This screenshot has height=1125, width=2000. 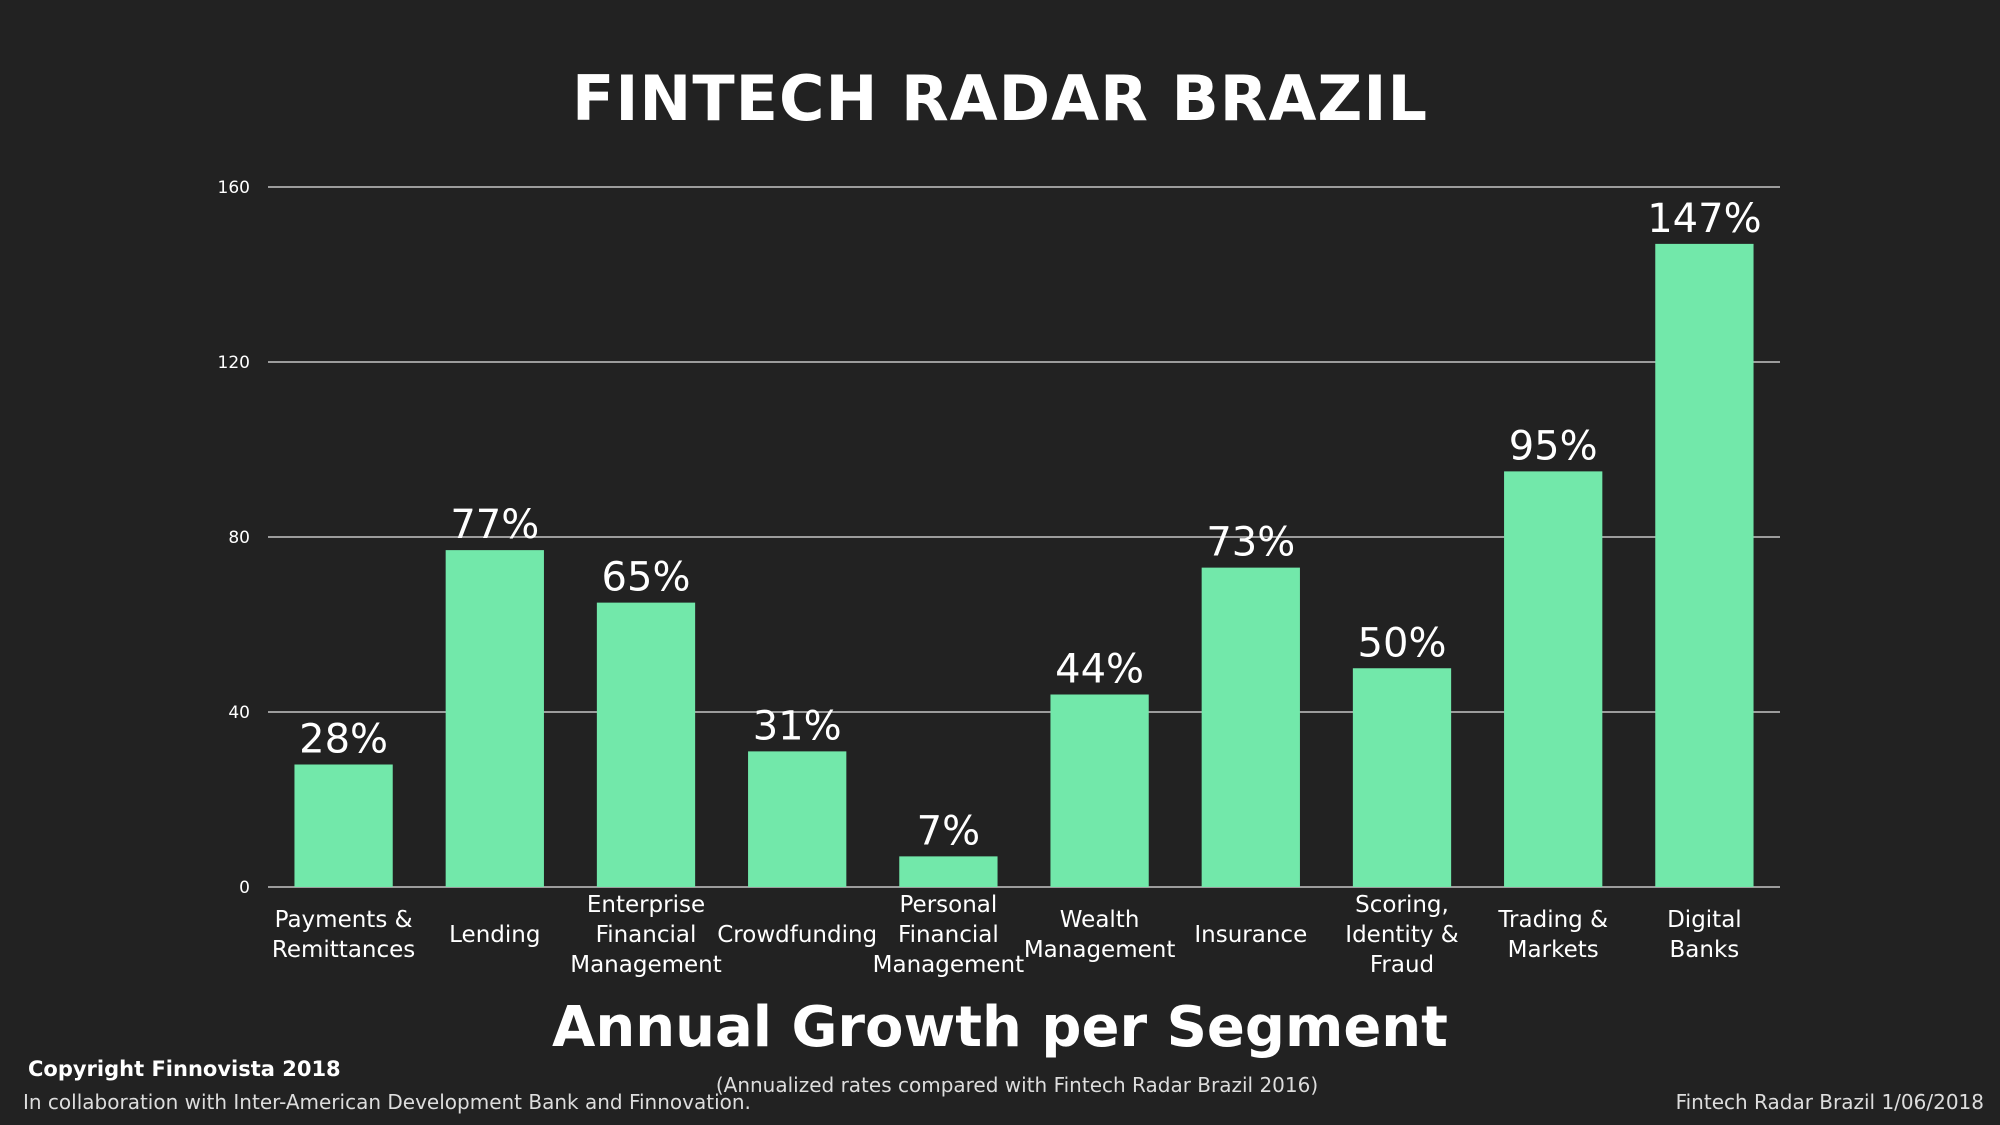 I want to click on dateline-text: Fintech Radar Brazil 1/06/2018, so click(x=1829, y=1102).